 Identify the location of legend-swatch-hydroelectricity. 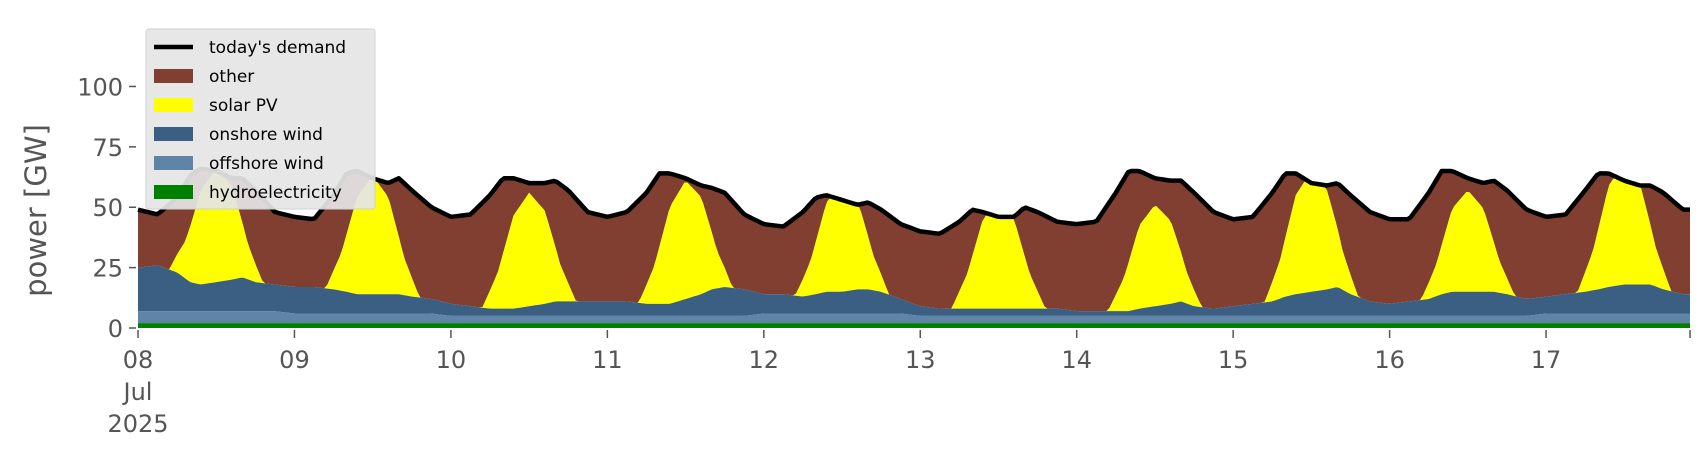
(173, 192).